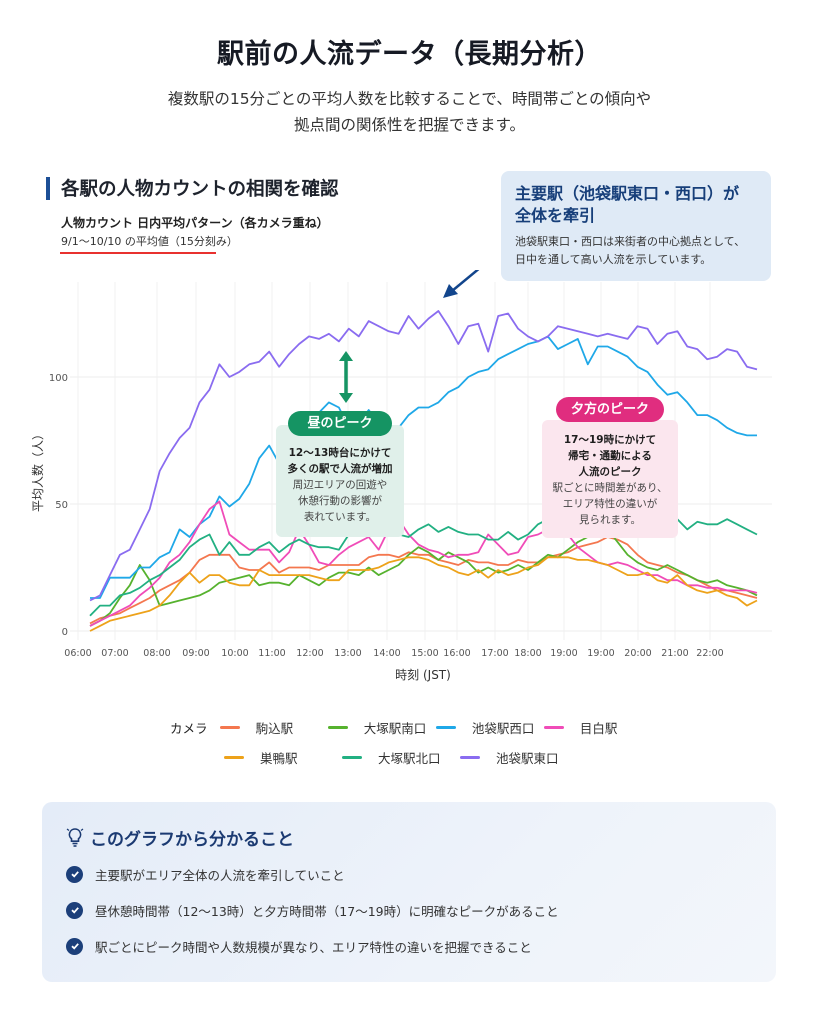 The height and width of the screenshot is (1024, 819). What do you see at coordinates (156, 653) in the screenshot?
I see `x-tick-label: 08:00` at bounding box center [156, 653].